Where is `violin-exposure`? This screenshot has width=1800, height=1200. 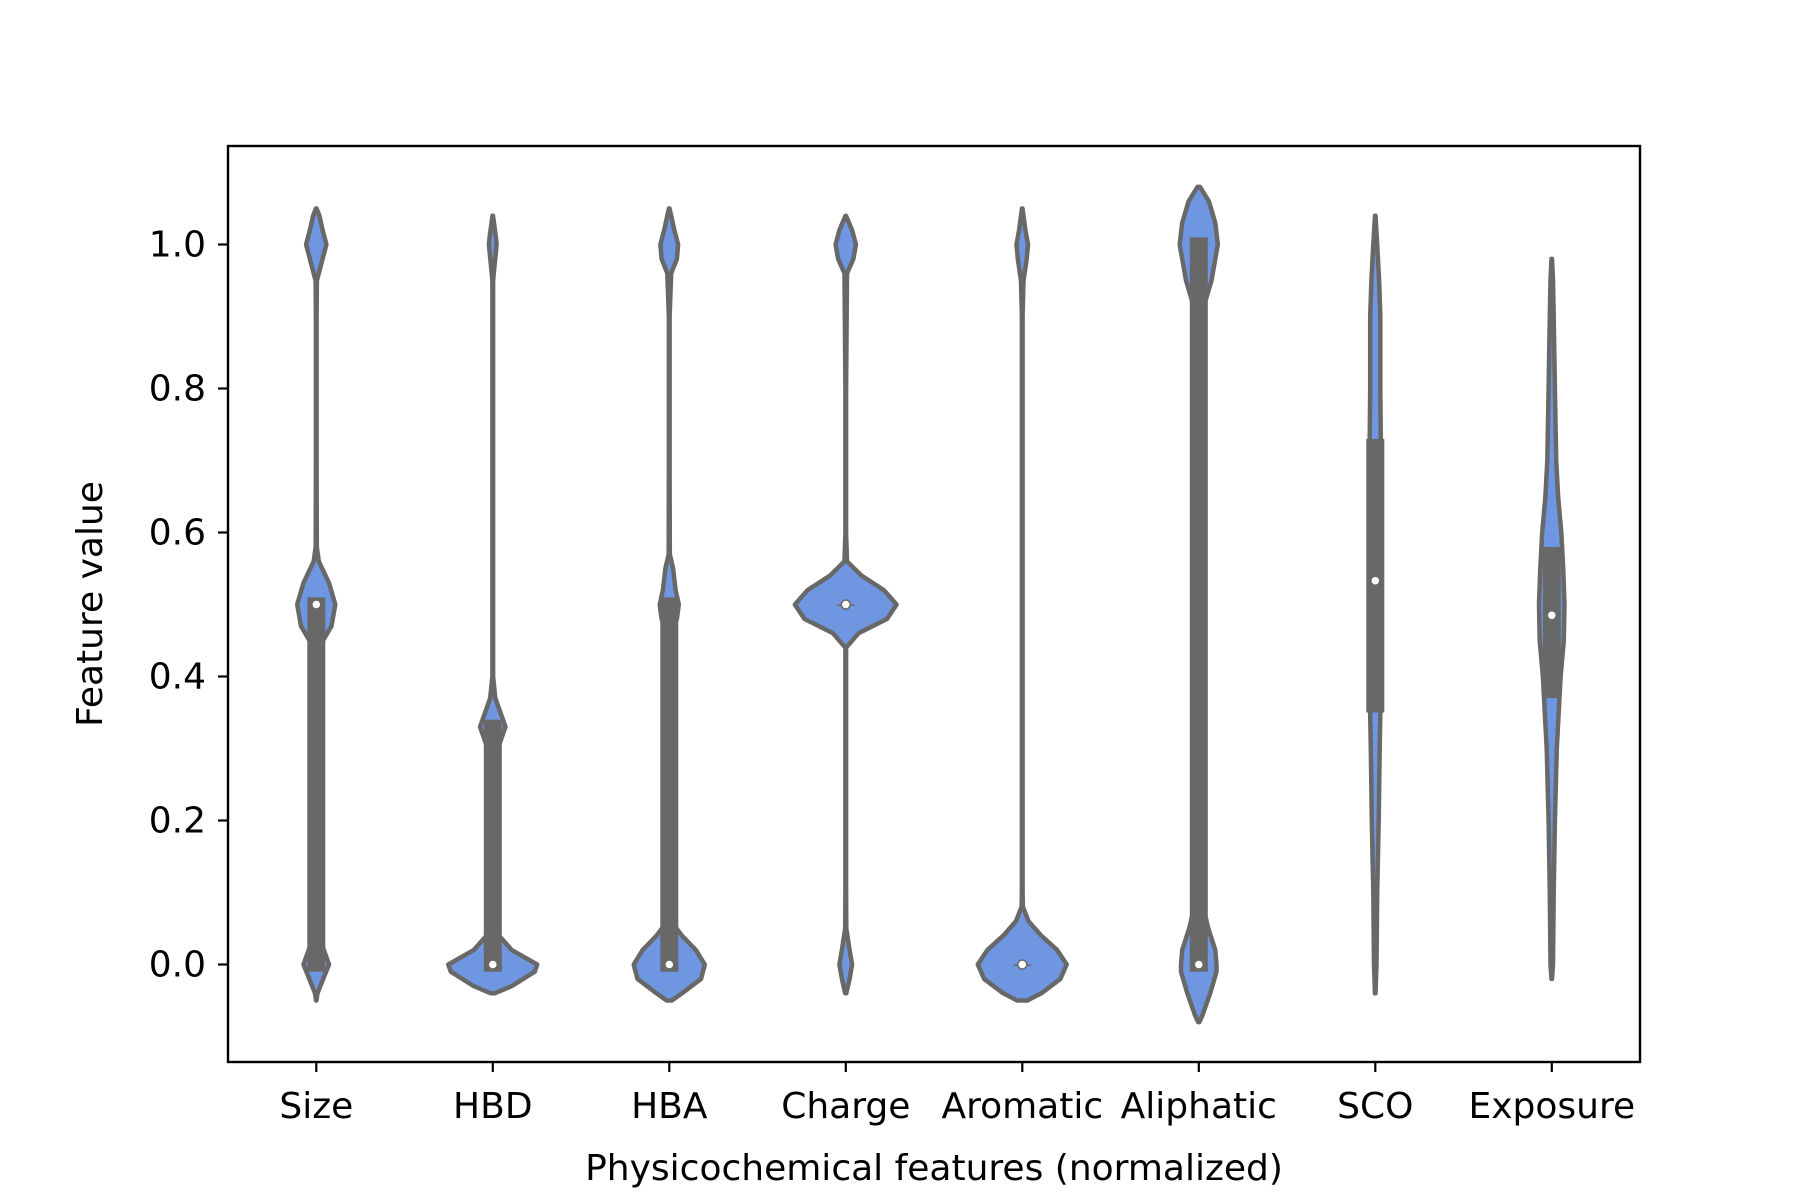 violin-exposure is located at coordinates (1551, 619).